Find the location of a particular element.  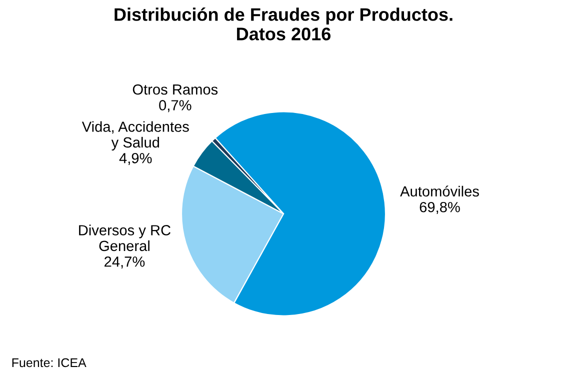

data-label: 0,7% is located at coordinates (175, 106).